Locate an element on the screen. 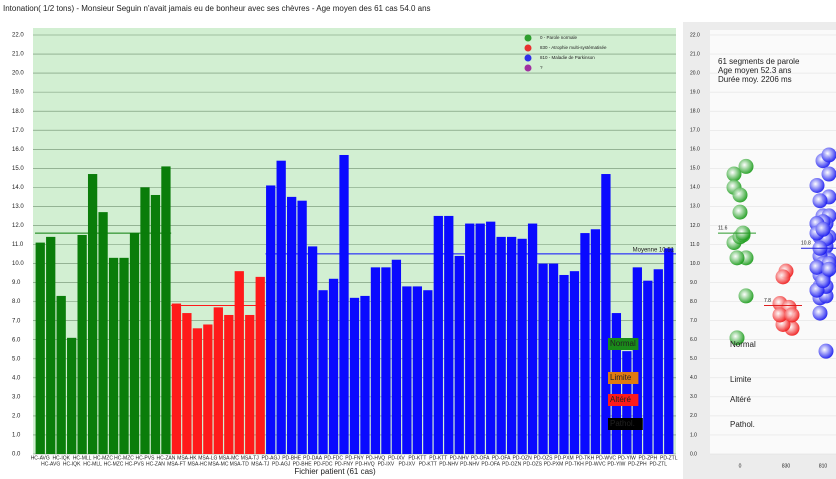  panel-note: Age moyen 52.3 ans is located at coordinates (754, 70).